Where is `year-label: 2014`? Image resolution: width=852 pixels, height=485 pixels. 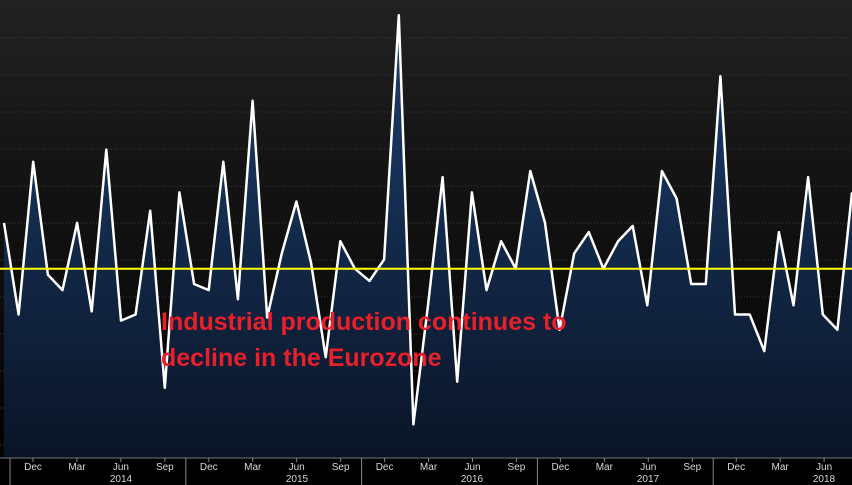 year-label: 2014 is located at coordinates (121, 479).